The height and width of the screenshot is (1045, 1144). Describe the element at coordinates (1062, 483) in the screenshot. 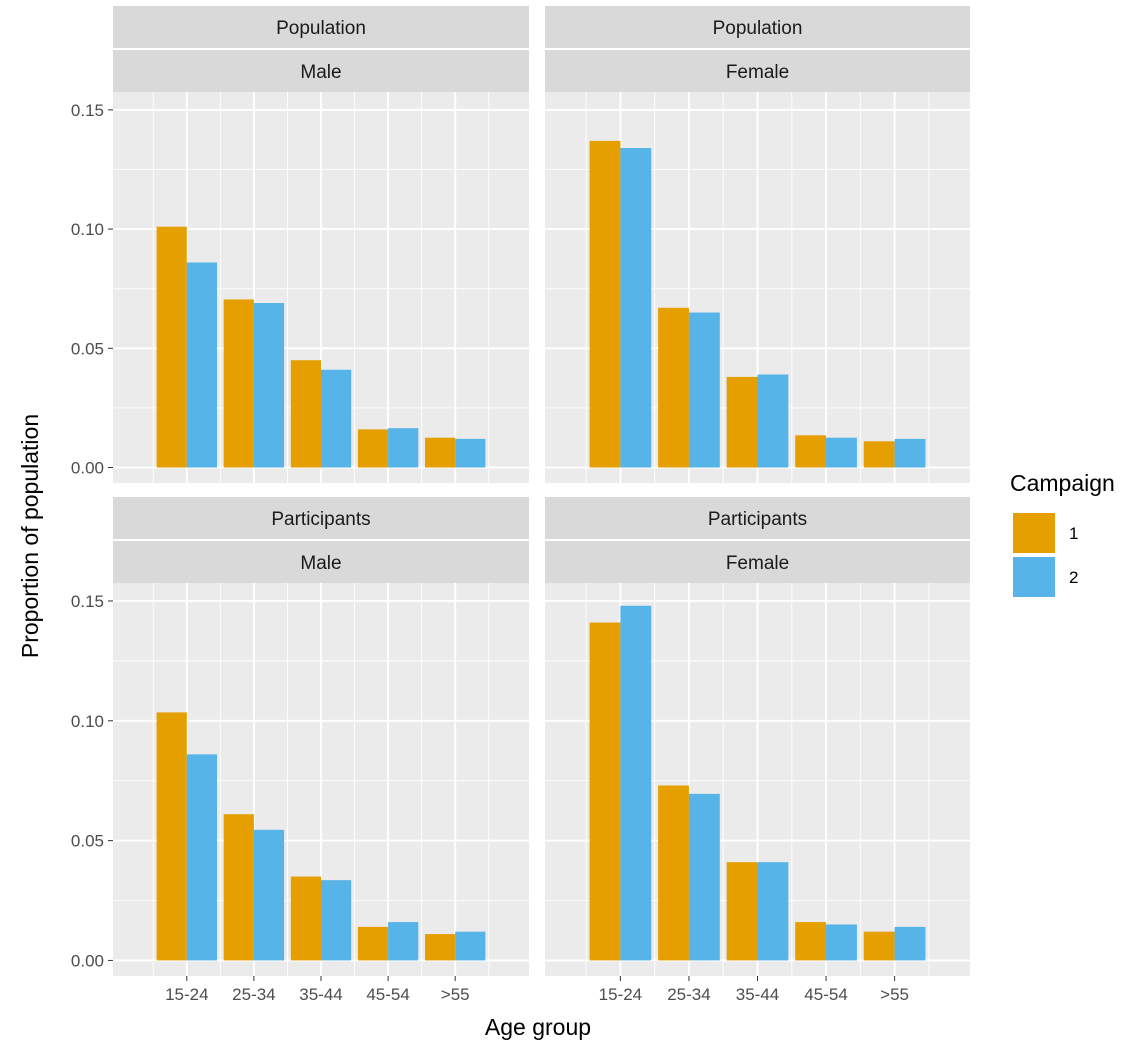

I see `legend-title: Campaign` at that location.